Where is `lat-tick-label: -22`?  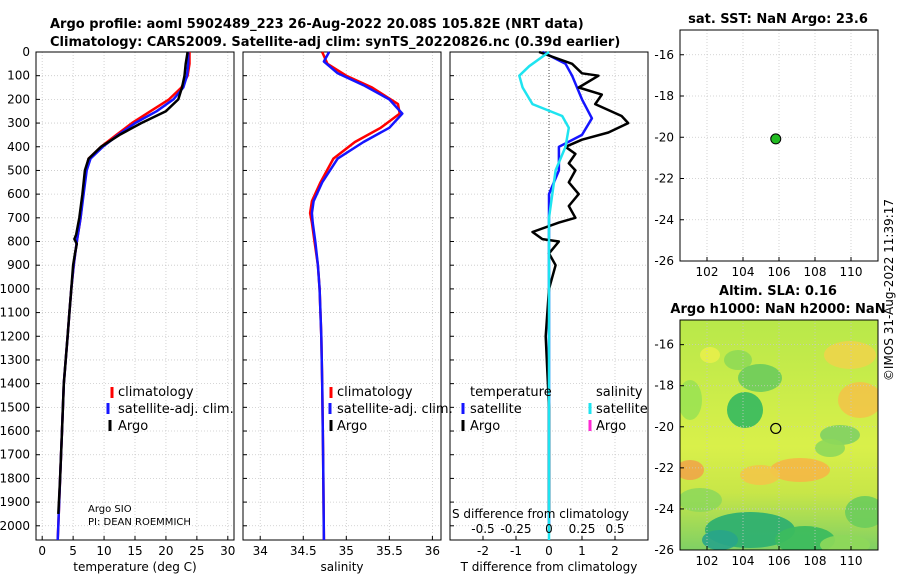
lat-tick-label: -22 is located at coordinates (664, 468).